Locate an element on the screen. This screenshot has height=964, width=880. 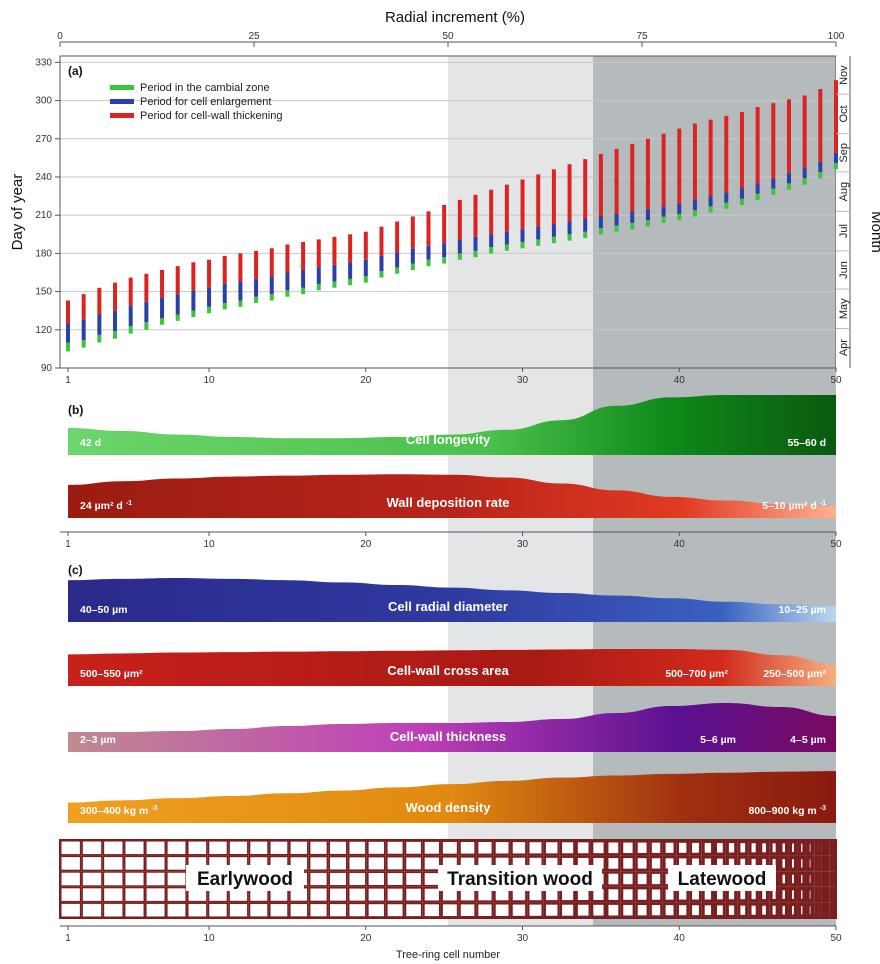
x-axis-title: Tree-ring cell number is located at coordinates (448, 955).